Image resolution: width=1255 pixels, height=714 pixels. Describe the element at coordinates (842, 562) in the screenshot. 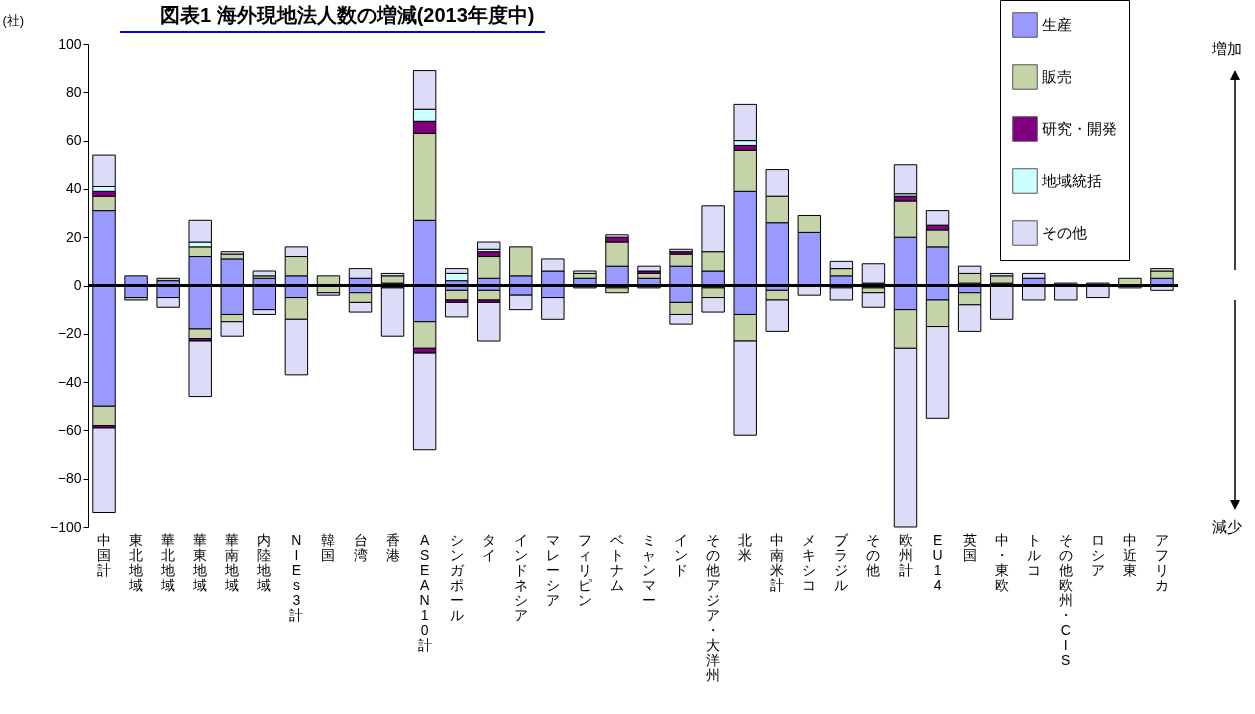

I see `x-tick-label: ブラジル` at that location.